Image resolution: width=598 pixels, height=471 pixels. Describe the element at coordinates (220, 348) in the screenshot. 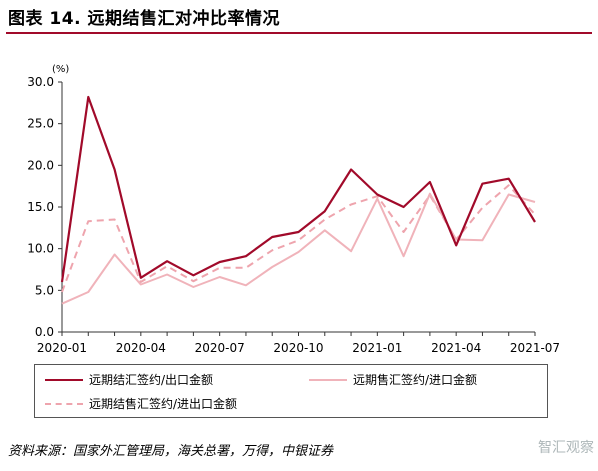

I see `x-tick-label: 2020-07` at that location.